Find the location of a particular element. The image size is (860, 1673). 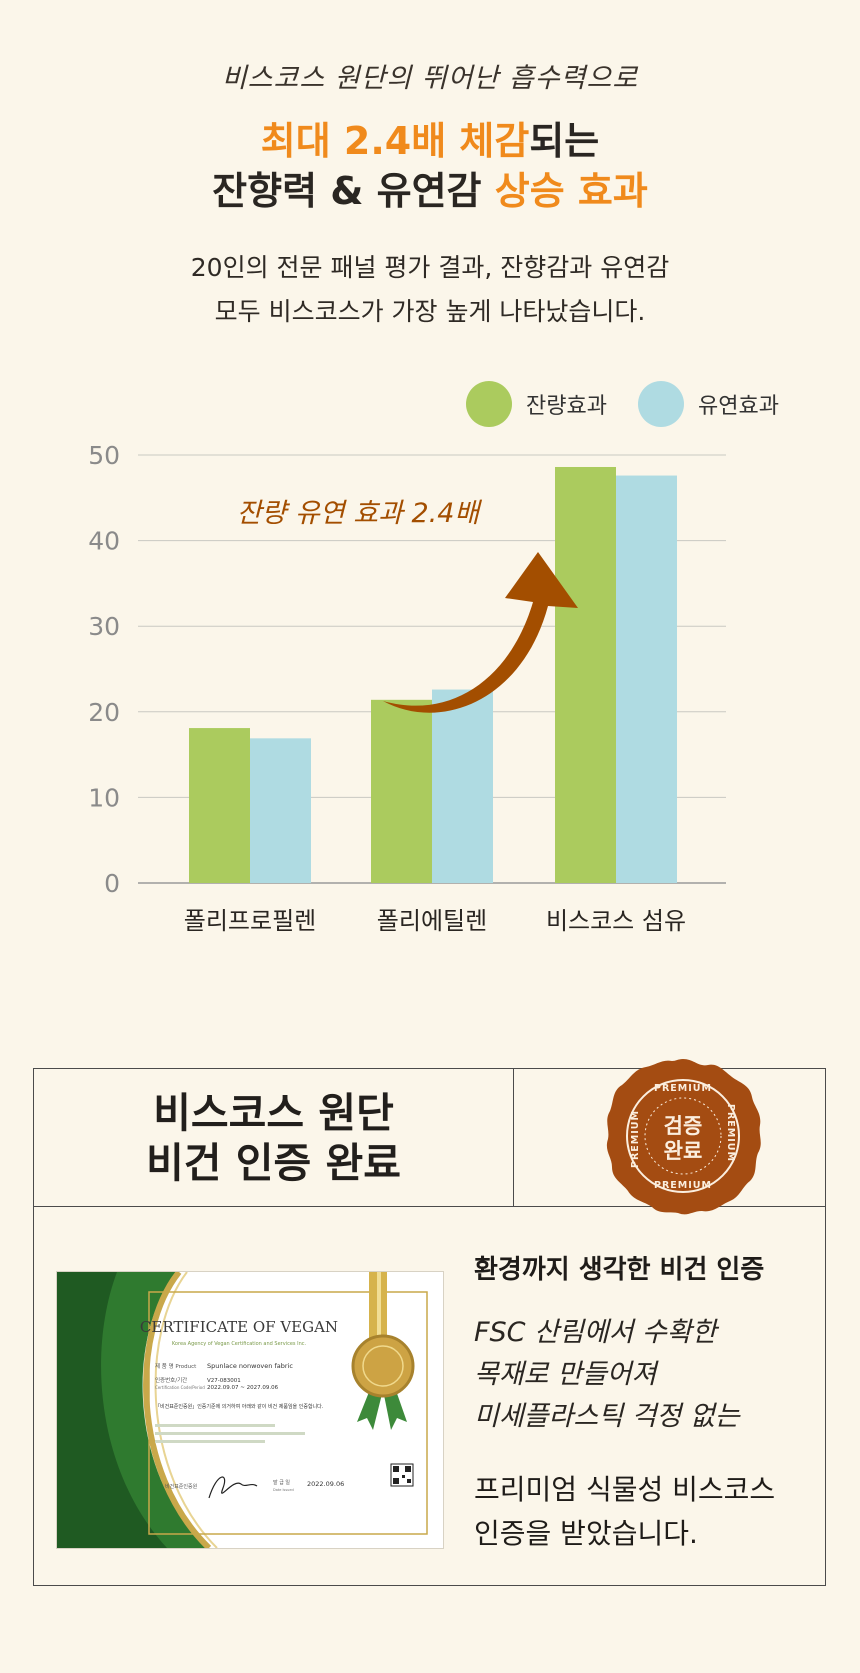

certificate-authority-label: 비건표준인증원 is located at coordinates (181, 1486).